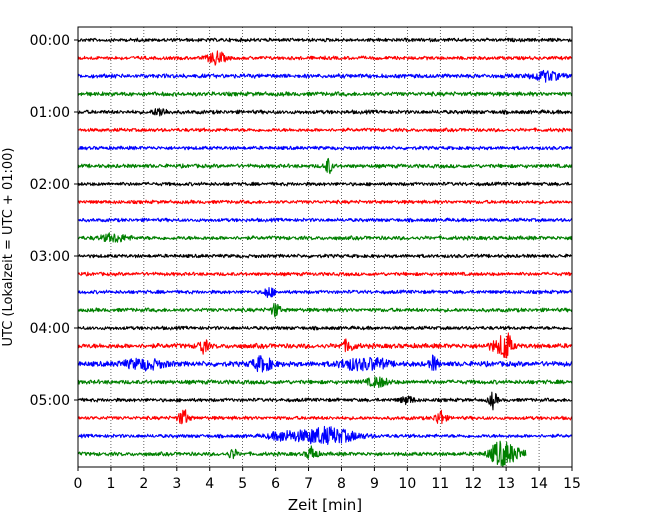  Describe the element at coordinates (176, 484) in the screenshot. I see `x-tick-label: 3` at that location.